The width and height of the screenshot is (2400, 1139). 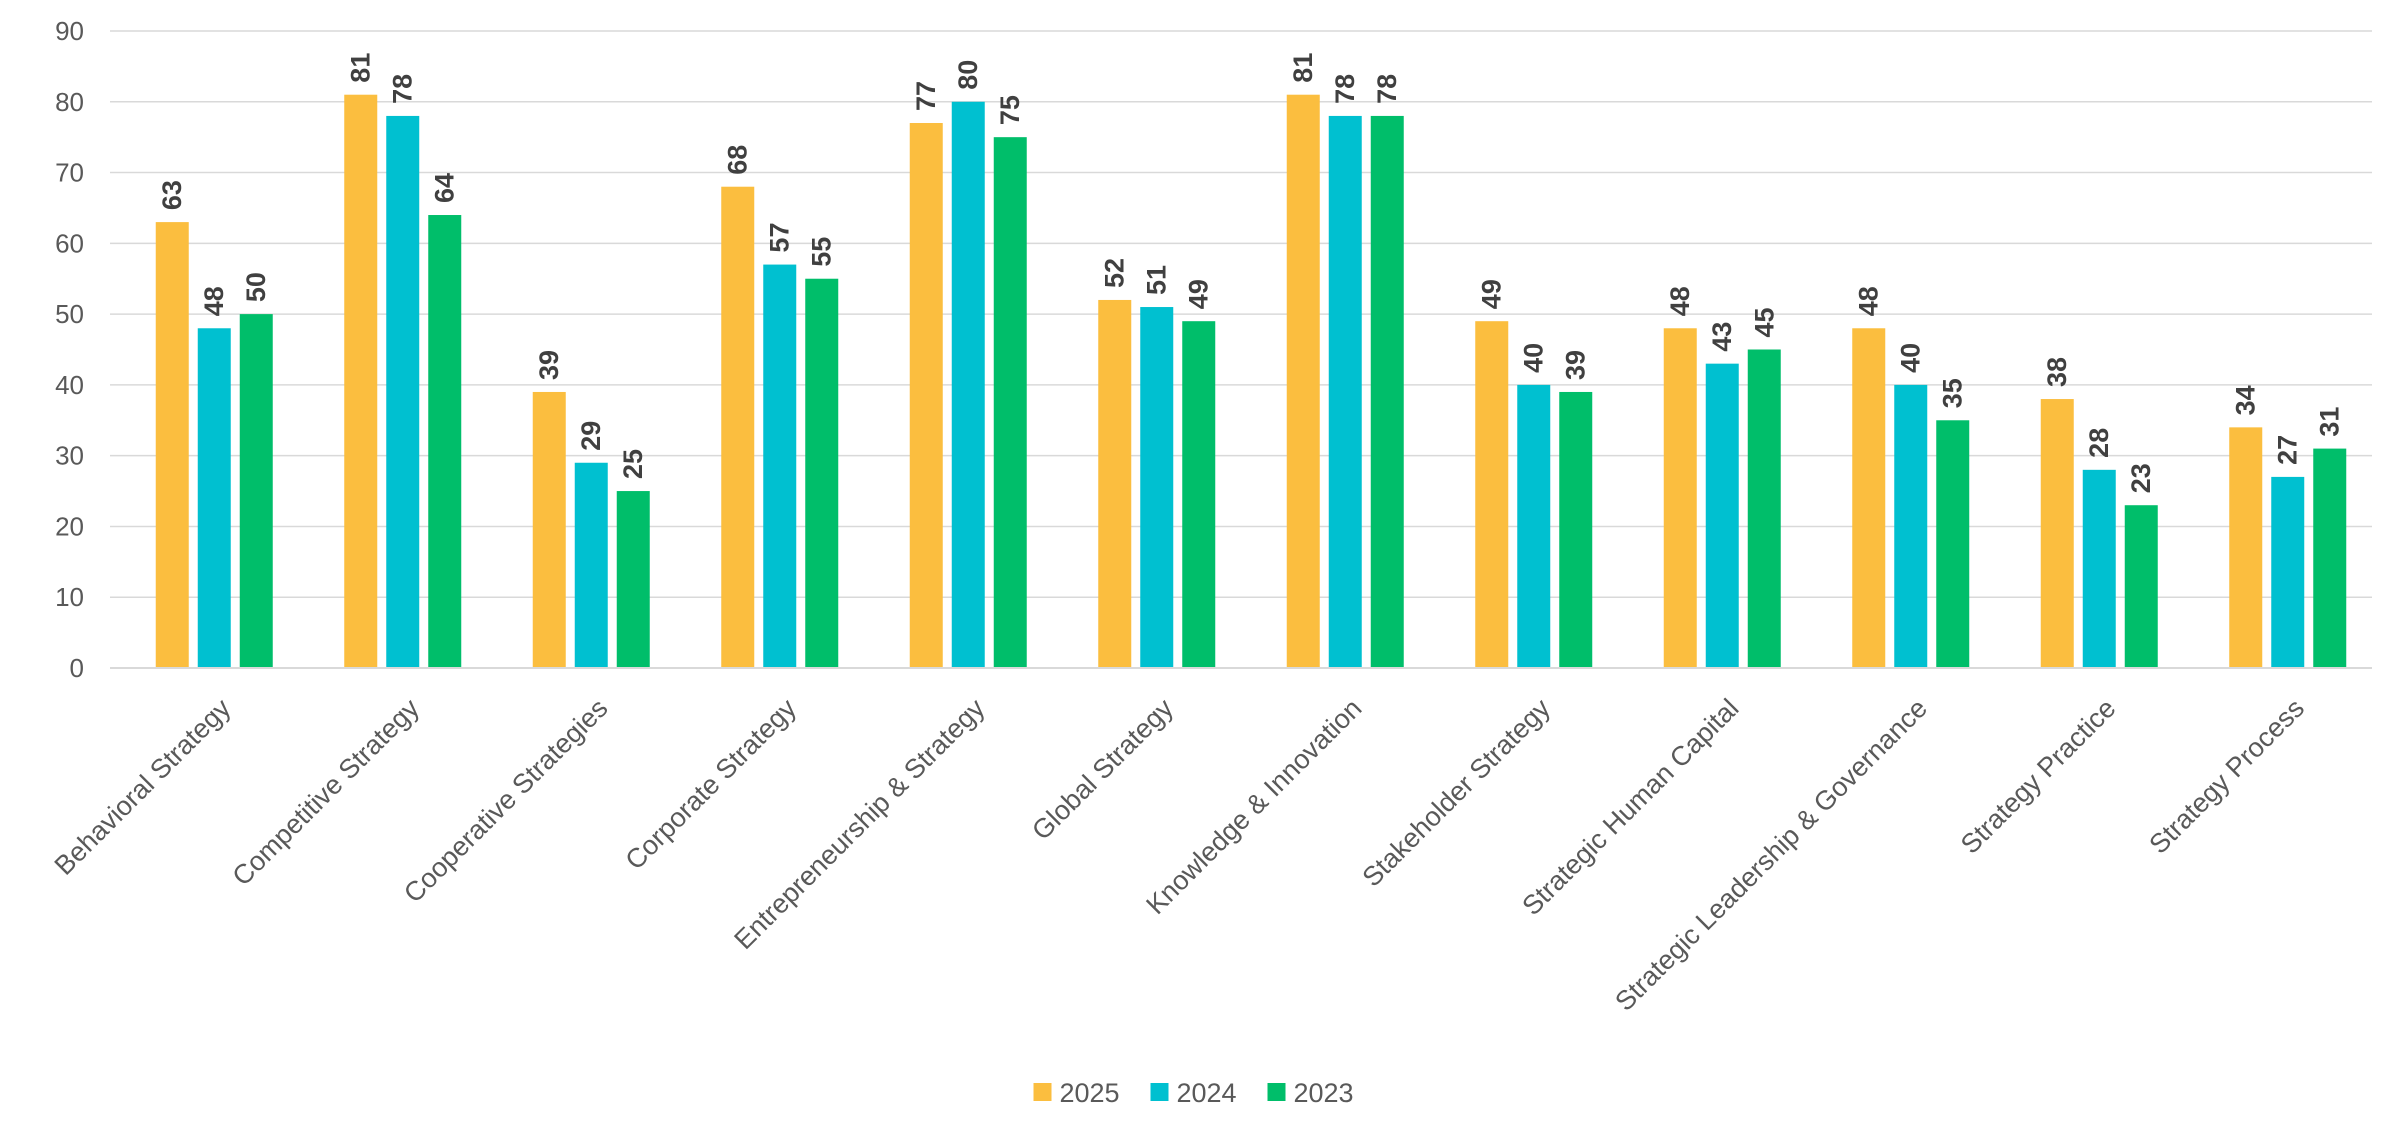 I want to click on data-label-2025-2: 39, so click(x=549, y=365).